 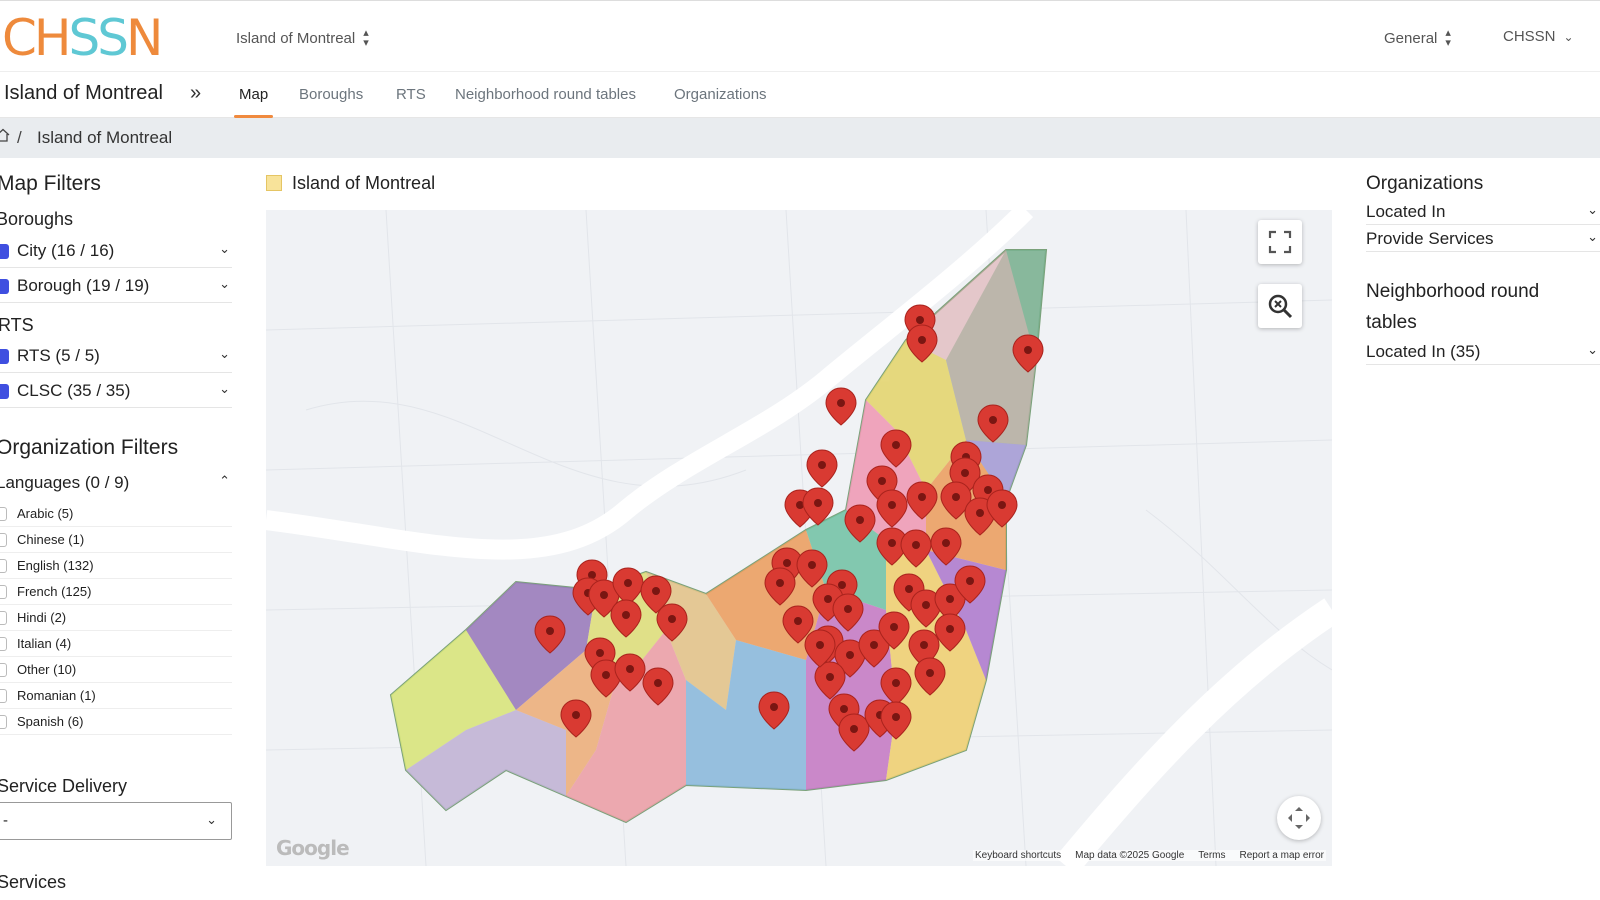 I want to click on report-map-error-link: Report a map error, so click(x=1281, y=855).